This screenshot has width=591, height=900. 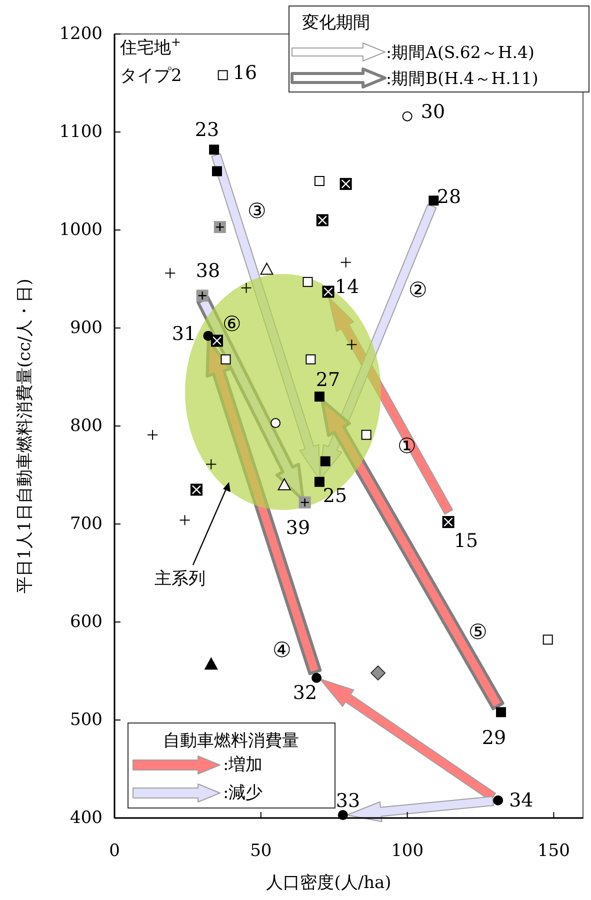 What do you see at coordinates (298, 528) in the screenshot?
I see `annotation: 39` at bounding box center [298, 528].